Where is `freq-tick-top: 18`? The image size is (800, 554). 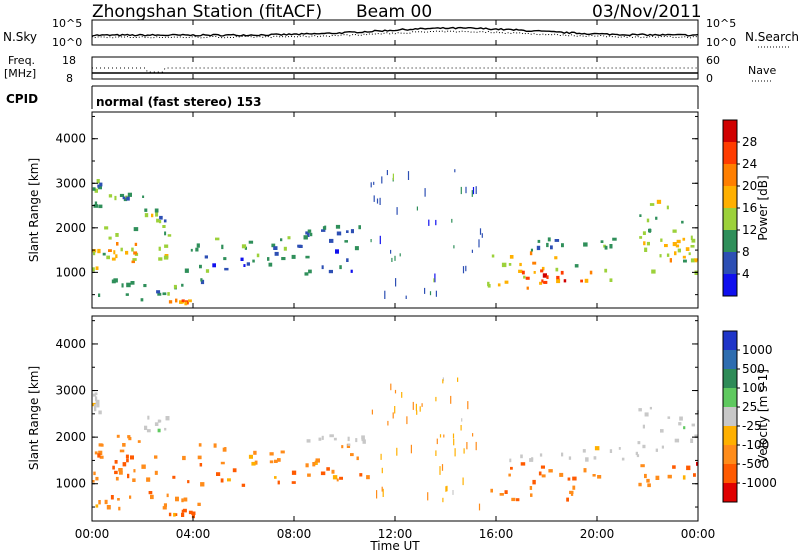 freq-tick-top: 18 is located at coordinates (69, 60).